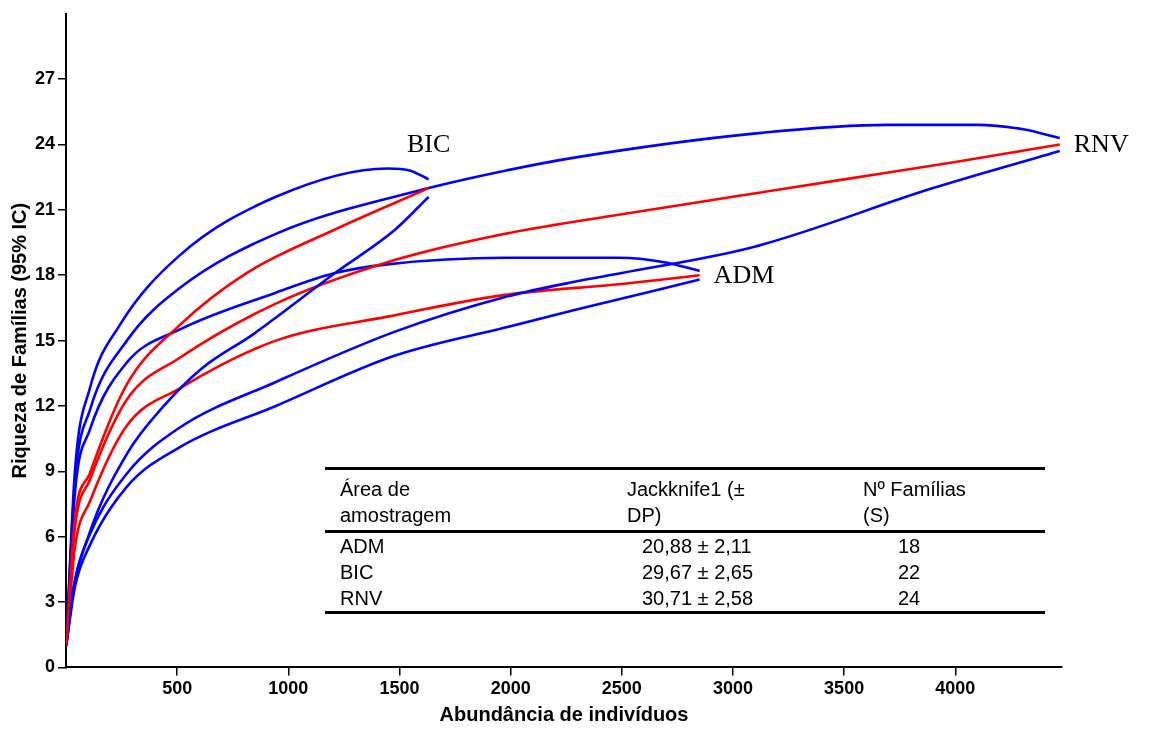 This screenshot has width=1151, height=733. I want to click on x-tick-label: 4000, so click(955, 688).